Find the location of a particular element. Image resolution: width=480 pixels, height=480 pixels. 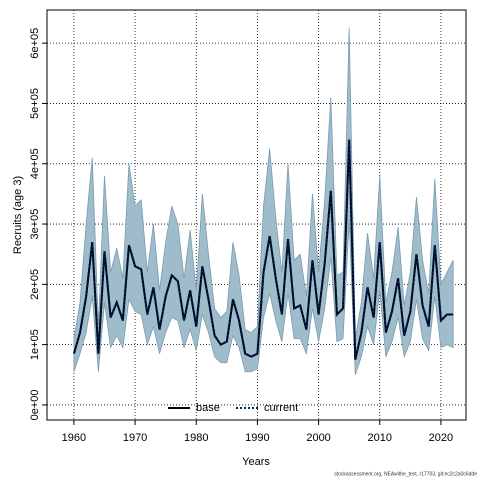

y-axis-label: Recruits (age 3) is located at coordinates (18, 215).